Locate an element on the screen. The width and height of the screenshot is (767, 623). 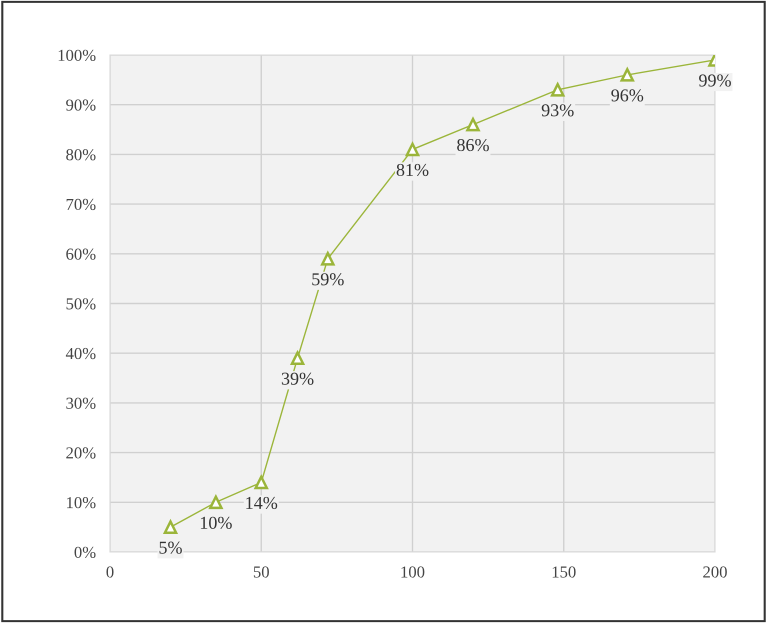
data-label: 39% is located at coordinates (298, 378).